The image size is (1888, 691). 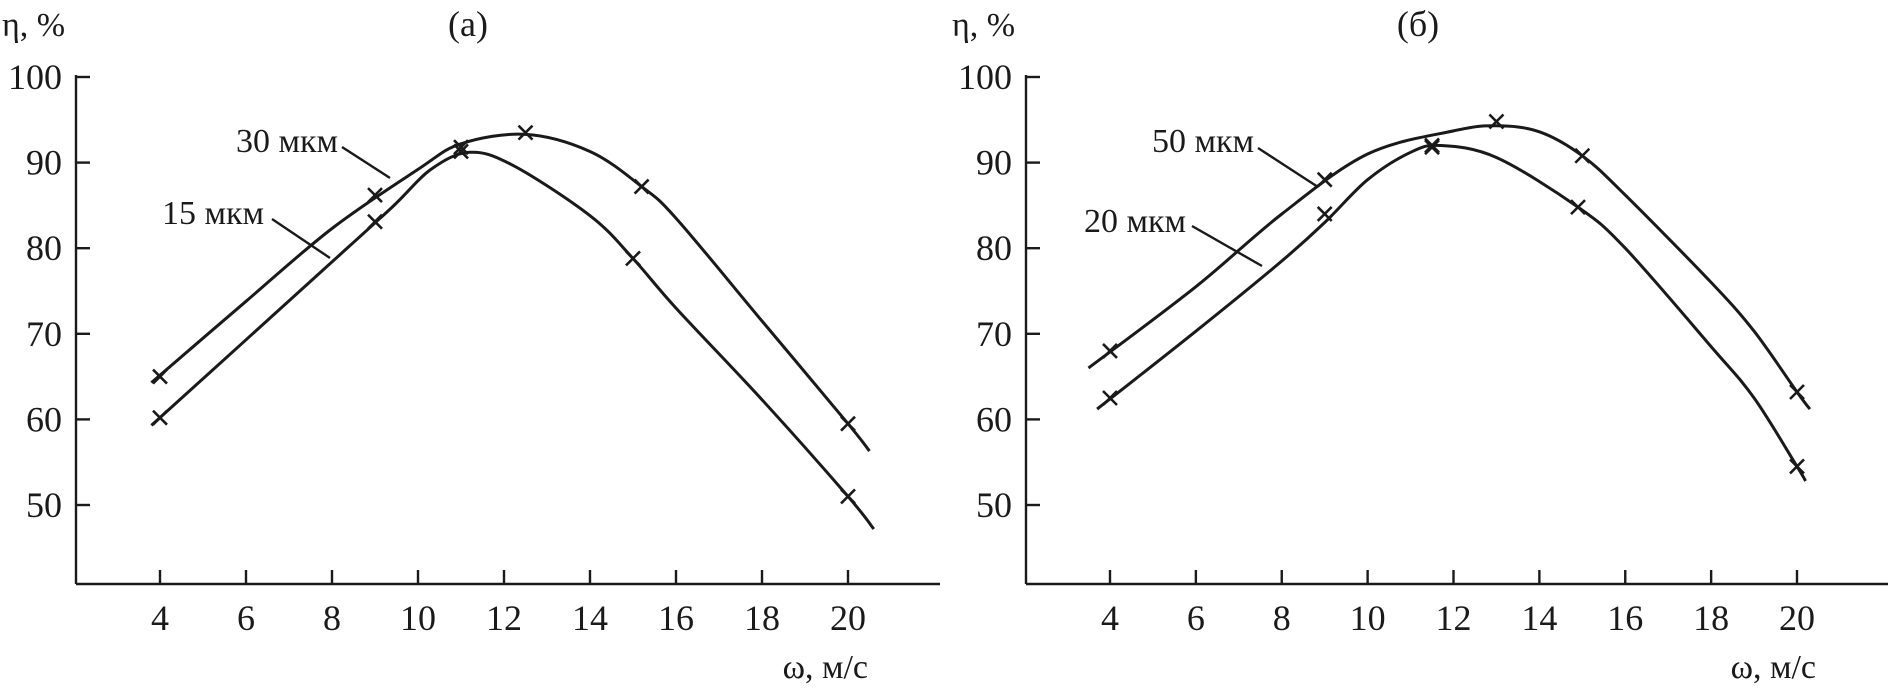 I want to click on label-30-mkm-leader, so click(x=366, y=162).